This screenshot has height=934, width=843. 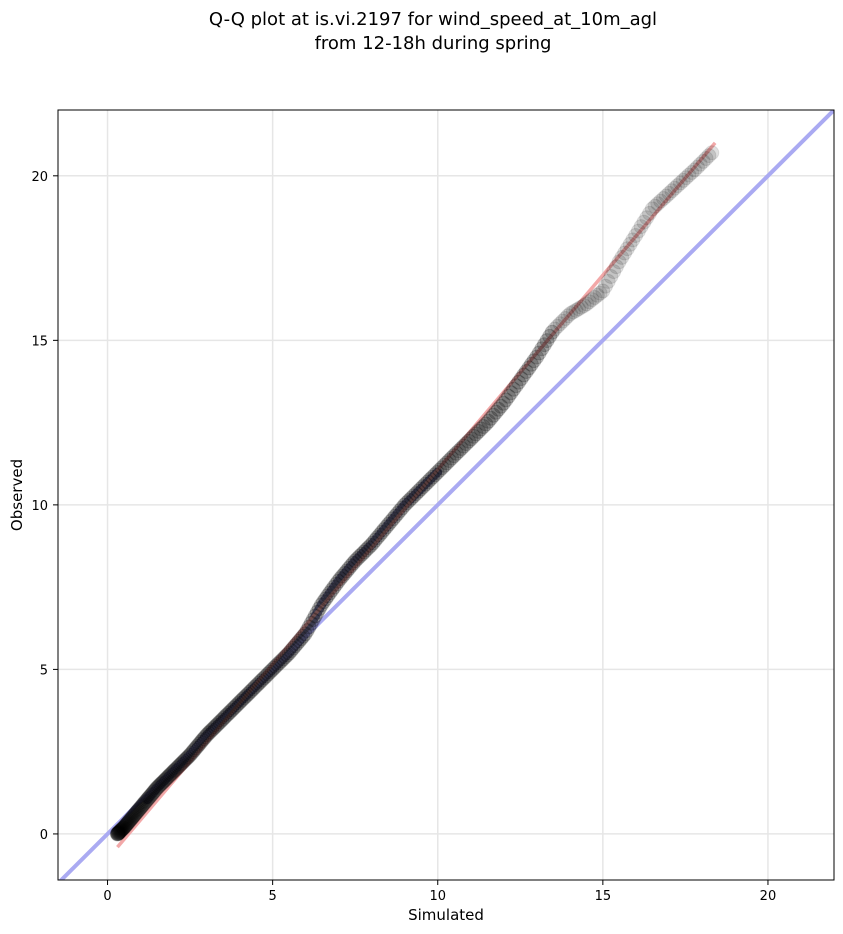 I want to click on y-tick-label: 15, so click(x=39, y=341).